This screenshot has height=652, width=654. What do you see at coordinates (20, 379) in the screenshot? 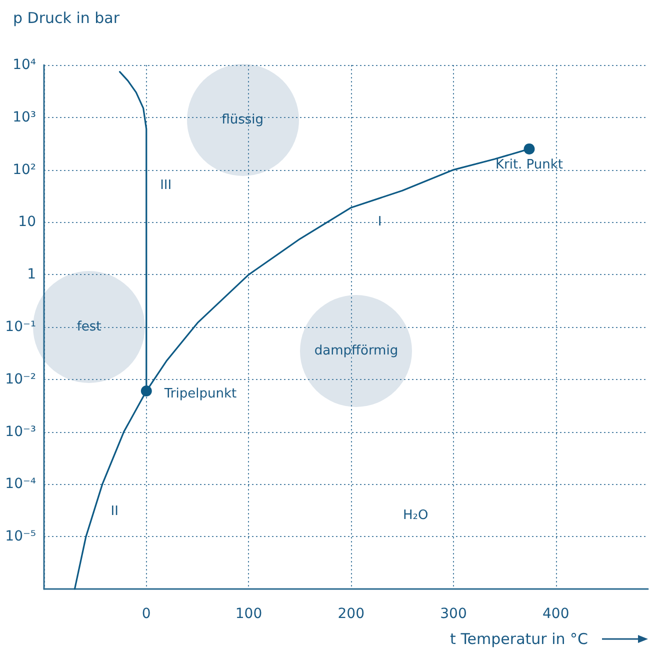
I see `y-tick-label: 10⁻²` at bounding box center [20, 379].